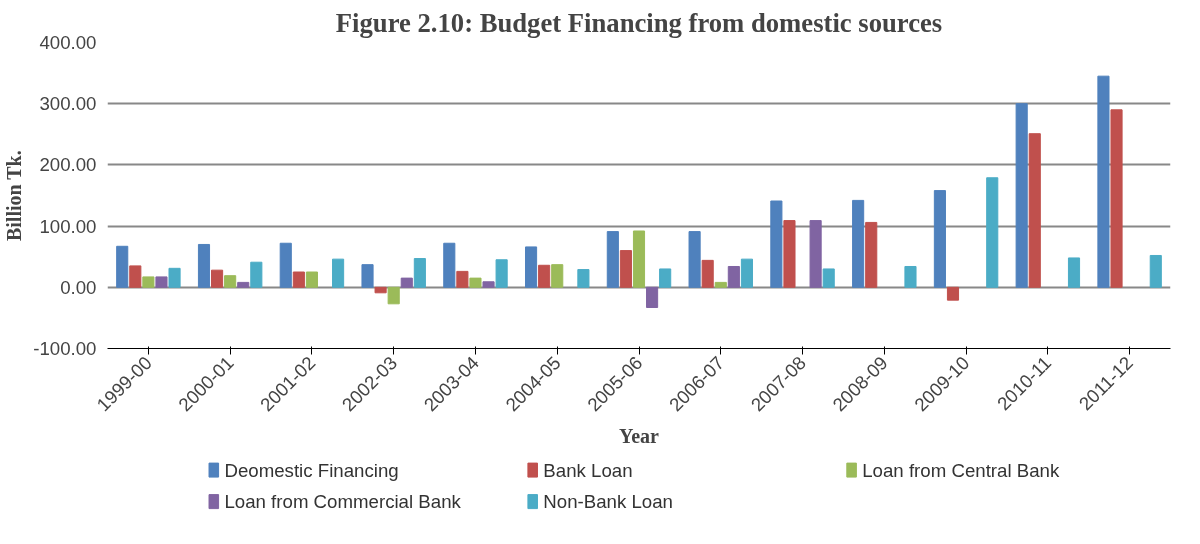  Describe the element at coordinates (639, 436) in the screenshot. I see `x-axis-title: Year` at that location.